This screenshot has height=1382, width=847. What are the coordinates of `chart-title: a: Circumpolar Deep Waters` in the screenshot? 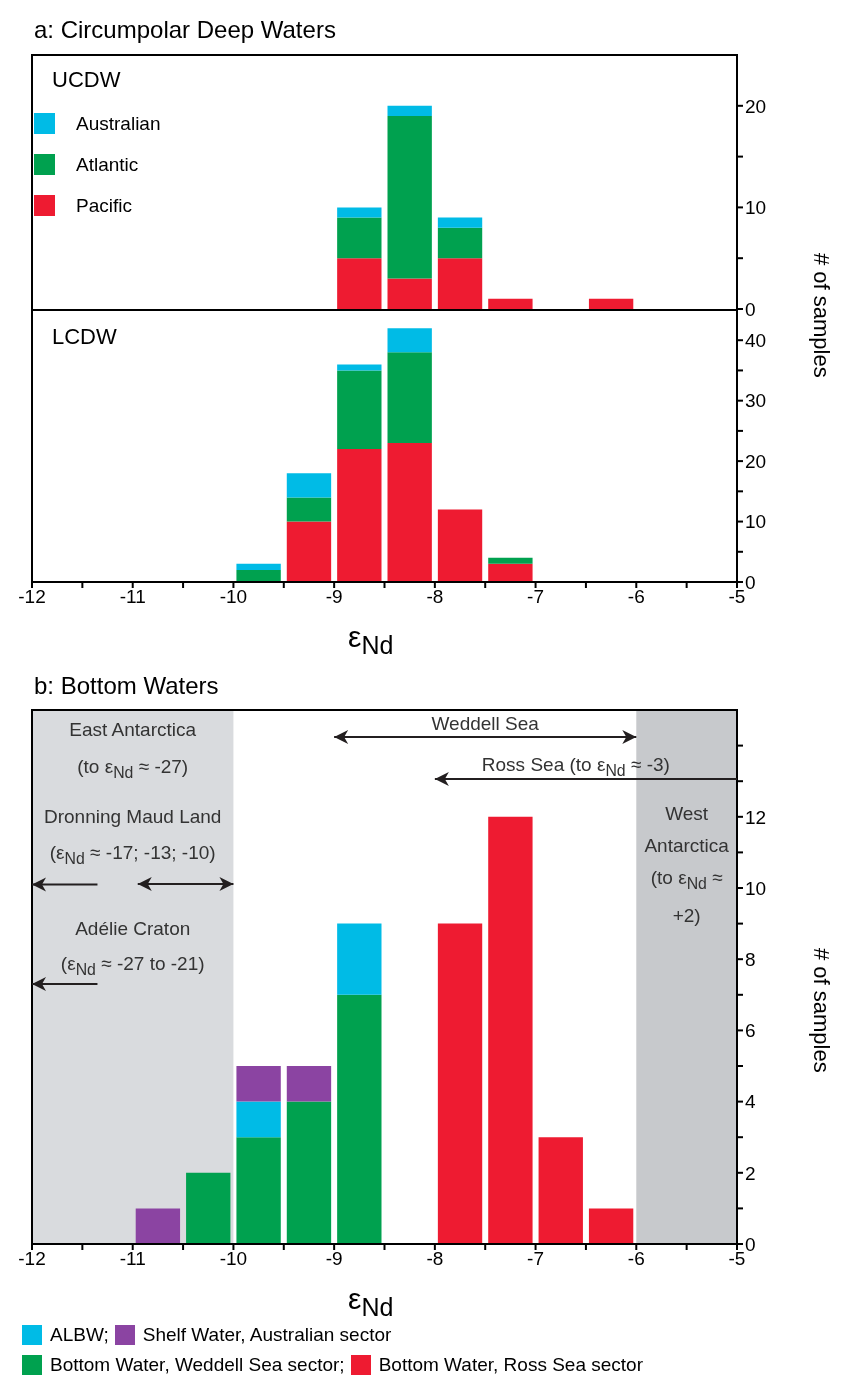 It's located at (185, 29).